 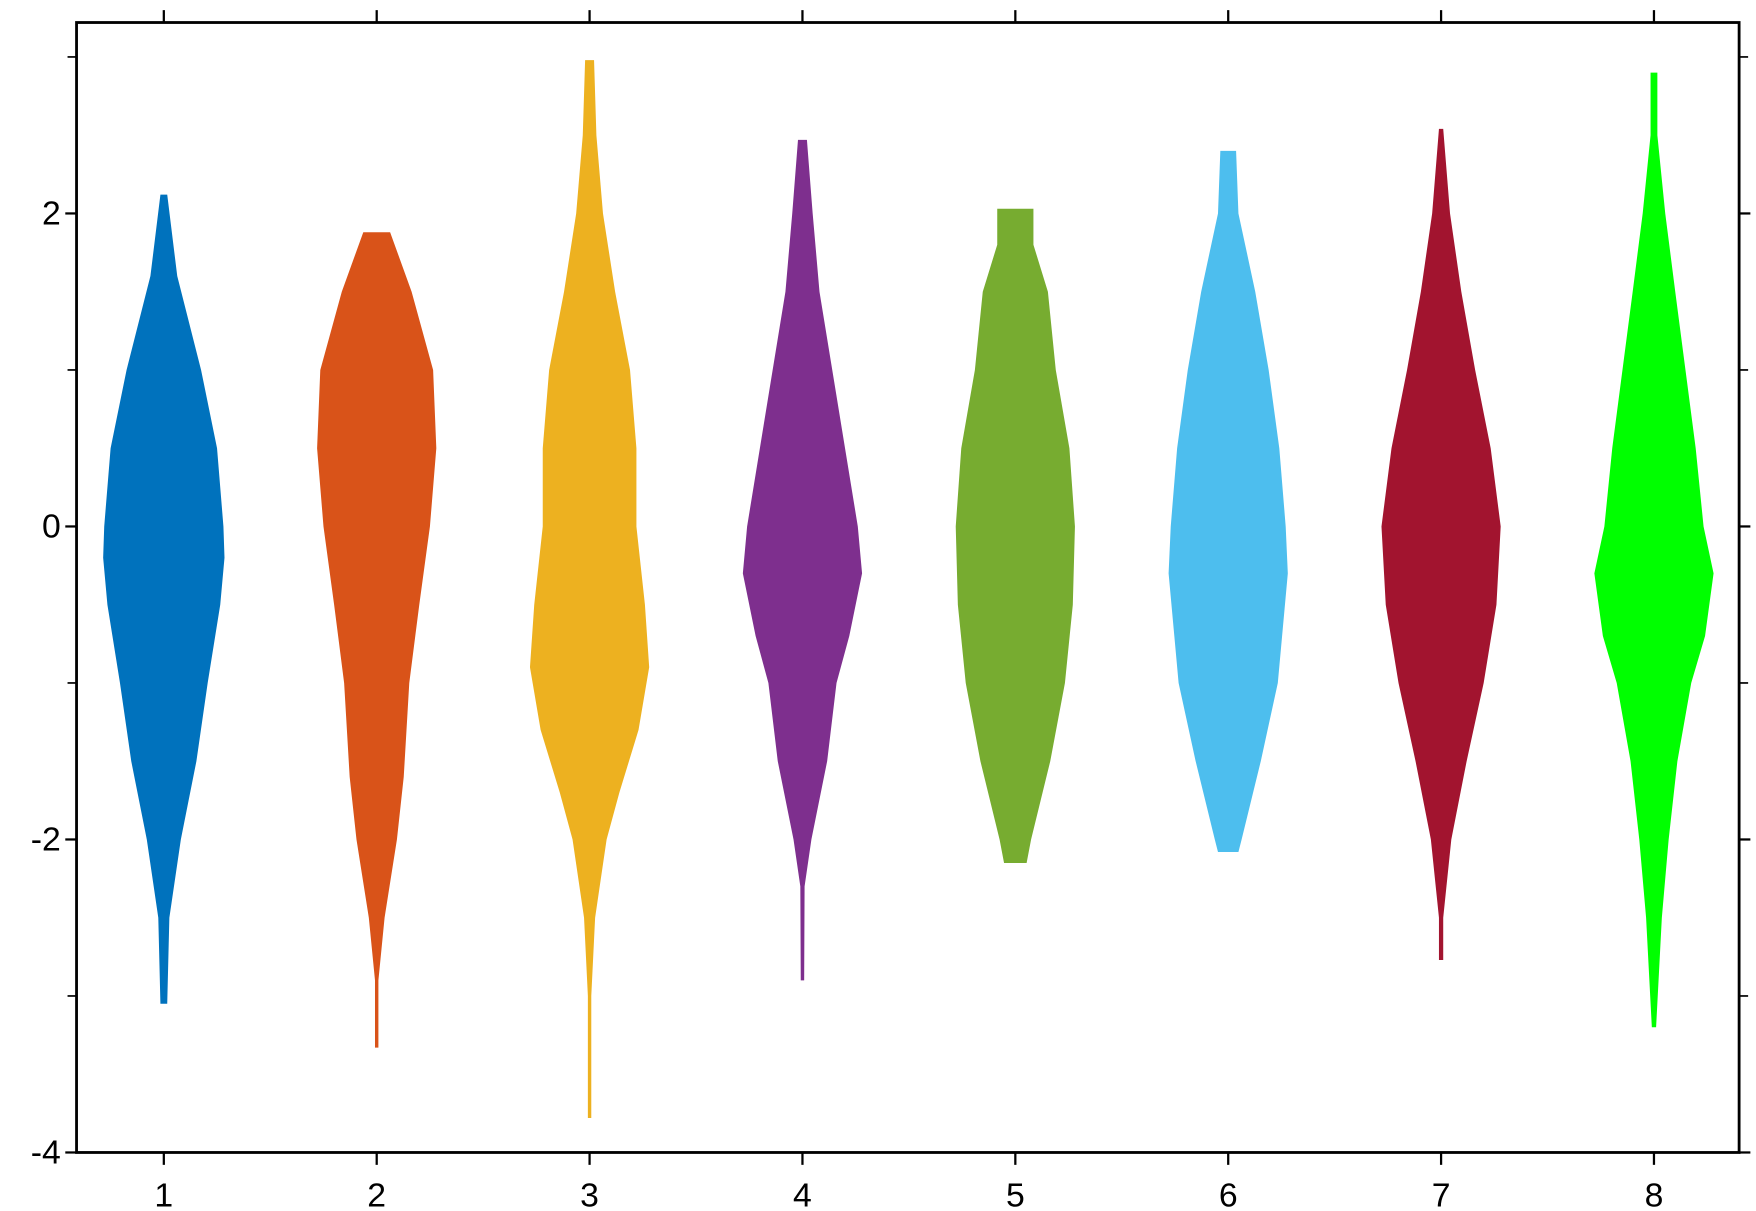 What do you see at coordinates (1228, 1194) in the screenshot?
I see `x-tick-label: 6` at bounding box center [1228, 1194].